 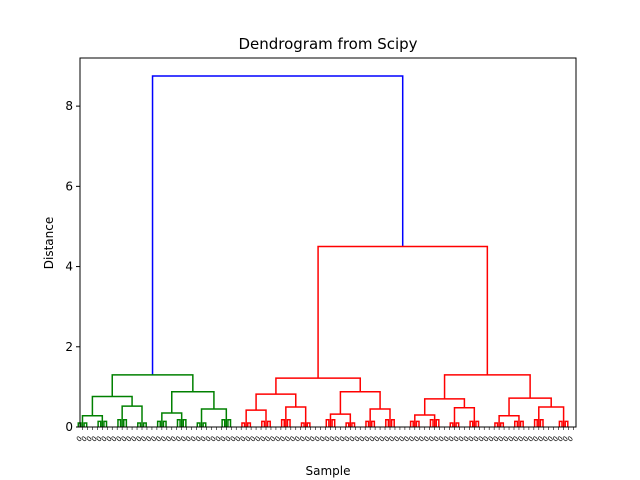 I want to click on dendrogram-link-rB, so click(x=487, y=386).